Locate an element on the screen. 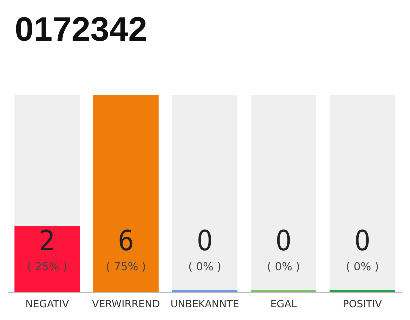 The height and width of the screenshot is (320, 410). x-tick-label: UNBEKANNTE is located at coordinates (205, 305).